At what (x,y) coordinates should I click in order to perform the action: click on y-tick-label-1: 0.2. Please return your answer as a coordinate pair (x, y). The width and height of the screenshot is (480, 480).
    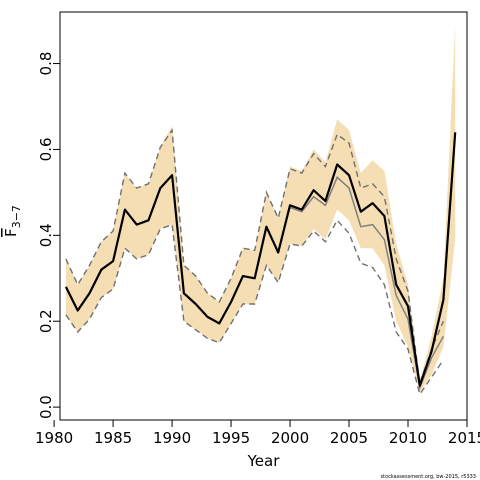
    Looking at the image, I should click on (46, 321).